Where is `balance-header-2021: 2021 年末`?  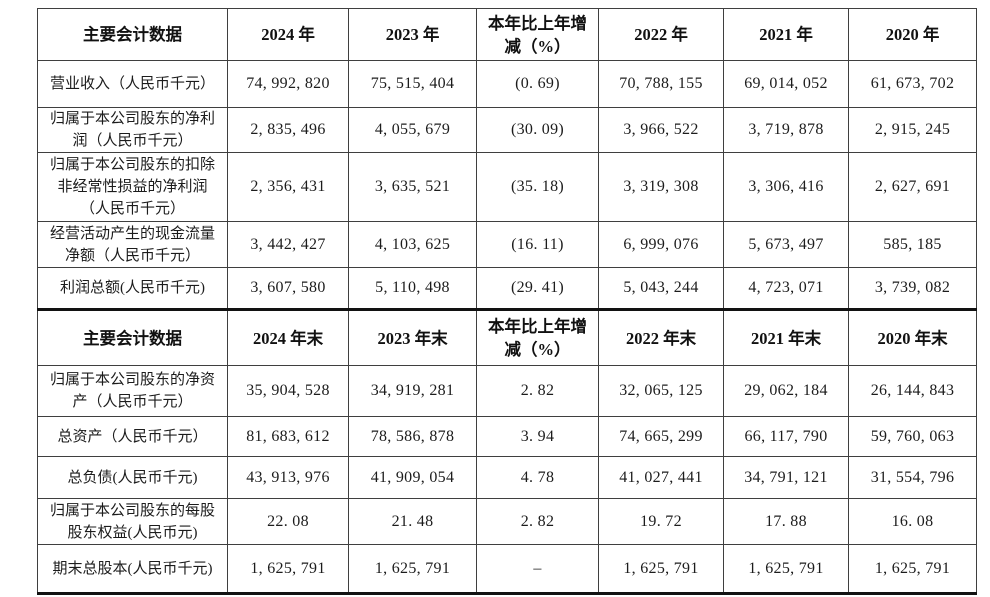
balance-header-2021: 2021 年末 is located at coordinates (786, 337).